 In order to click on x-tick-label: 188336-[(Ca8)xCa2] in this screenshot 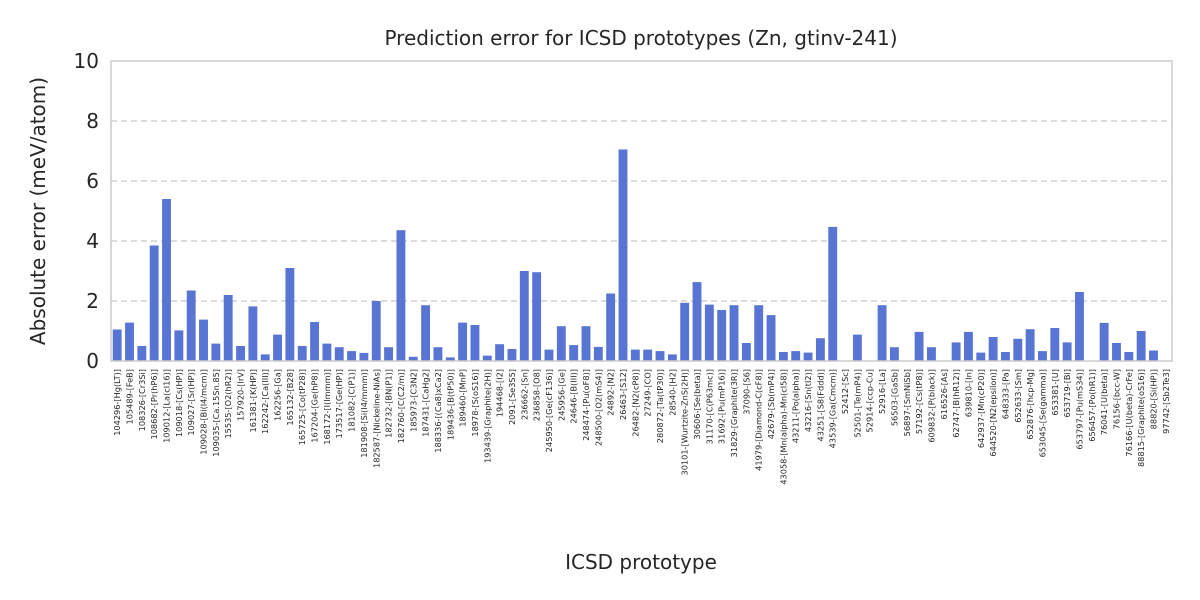, I will do `click(438, 411)`.